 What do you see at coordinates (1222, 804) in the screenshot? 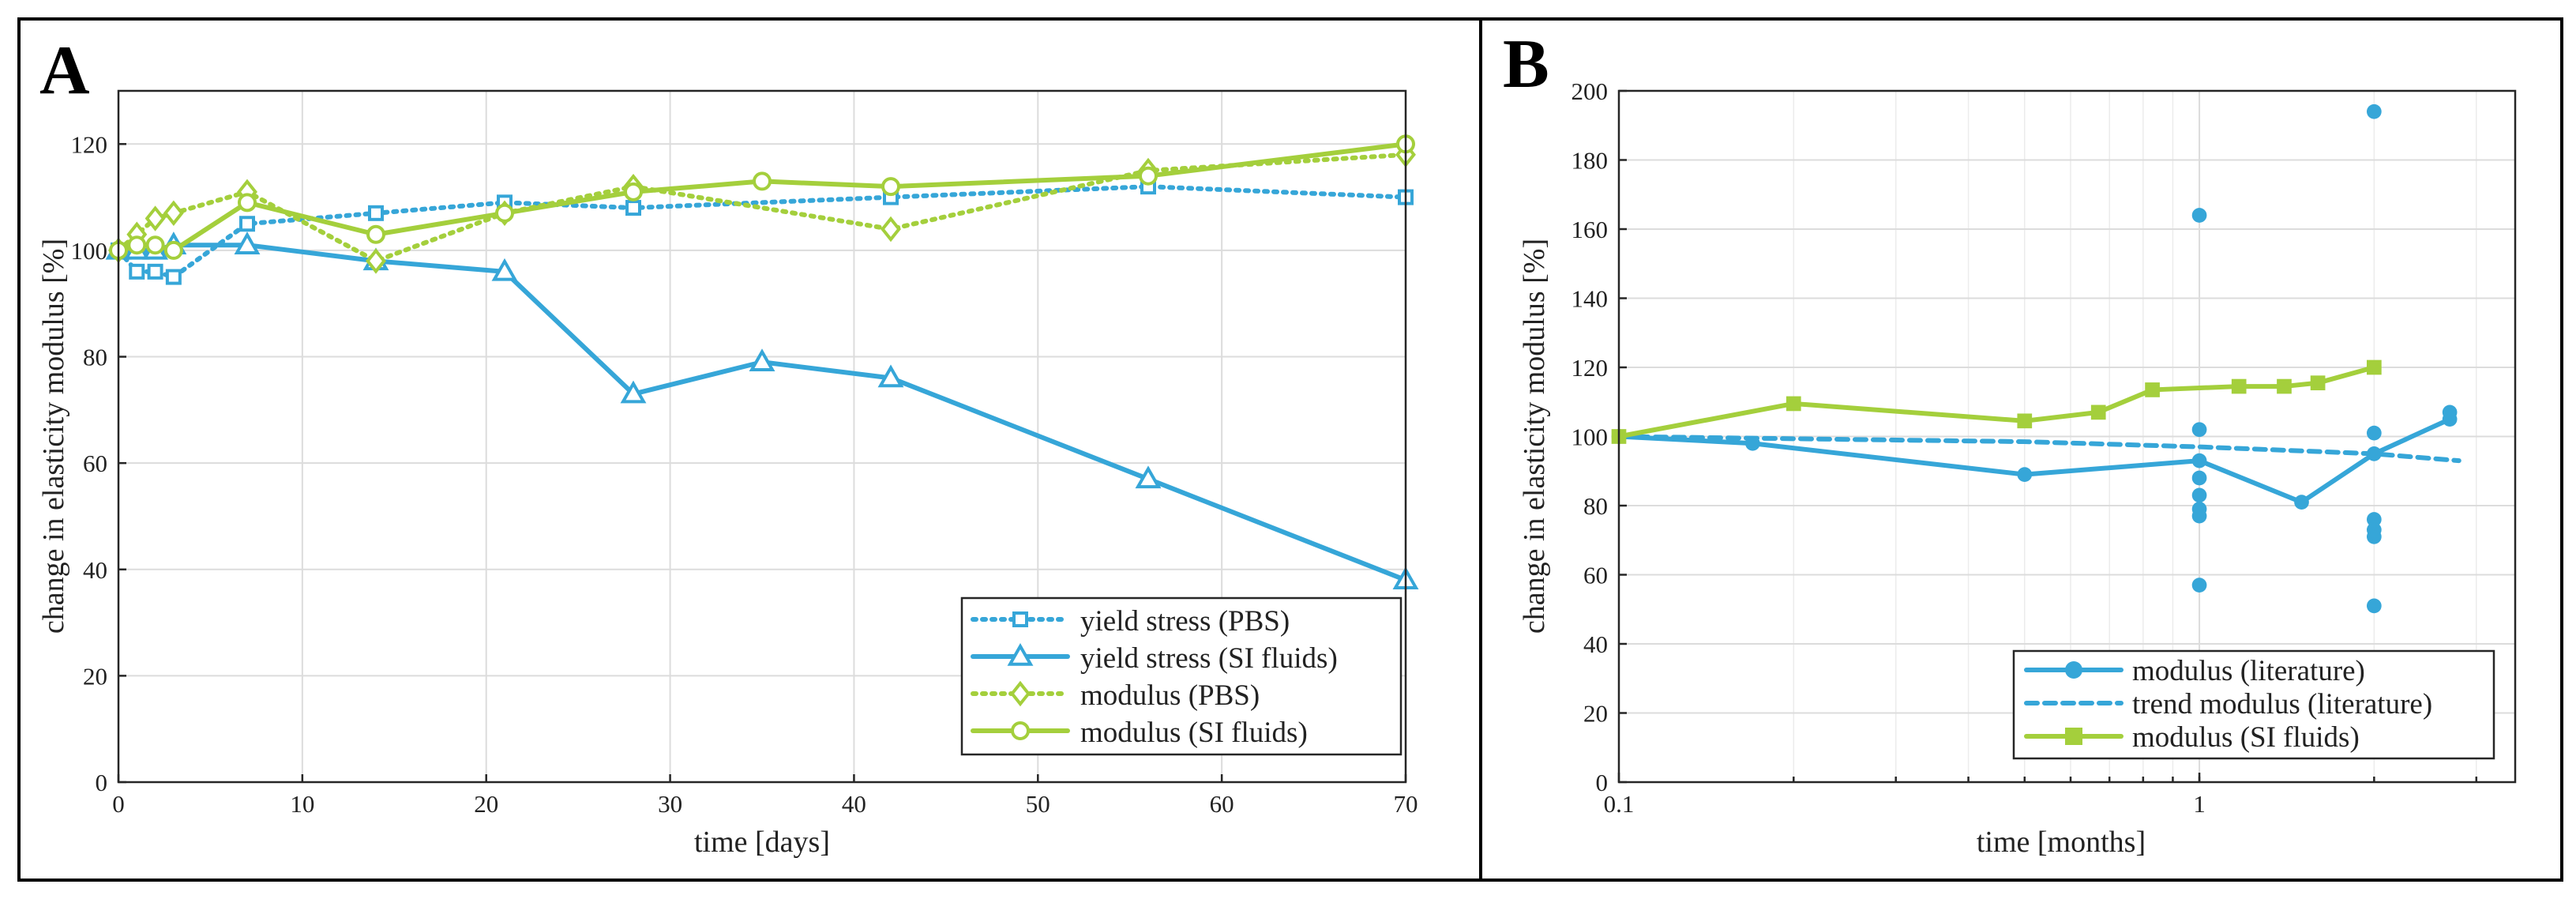
I see `panel-a-x-tick-label: 60` at bounding box center [1222, 804].